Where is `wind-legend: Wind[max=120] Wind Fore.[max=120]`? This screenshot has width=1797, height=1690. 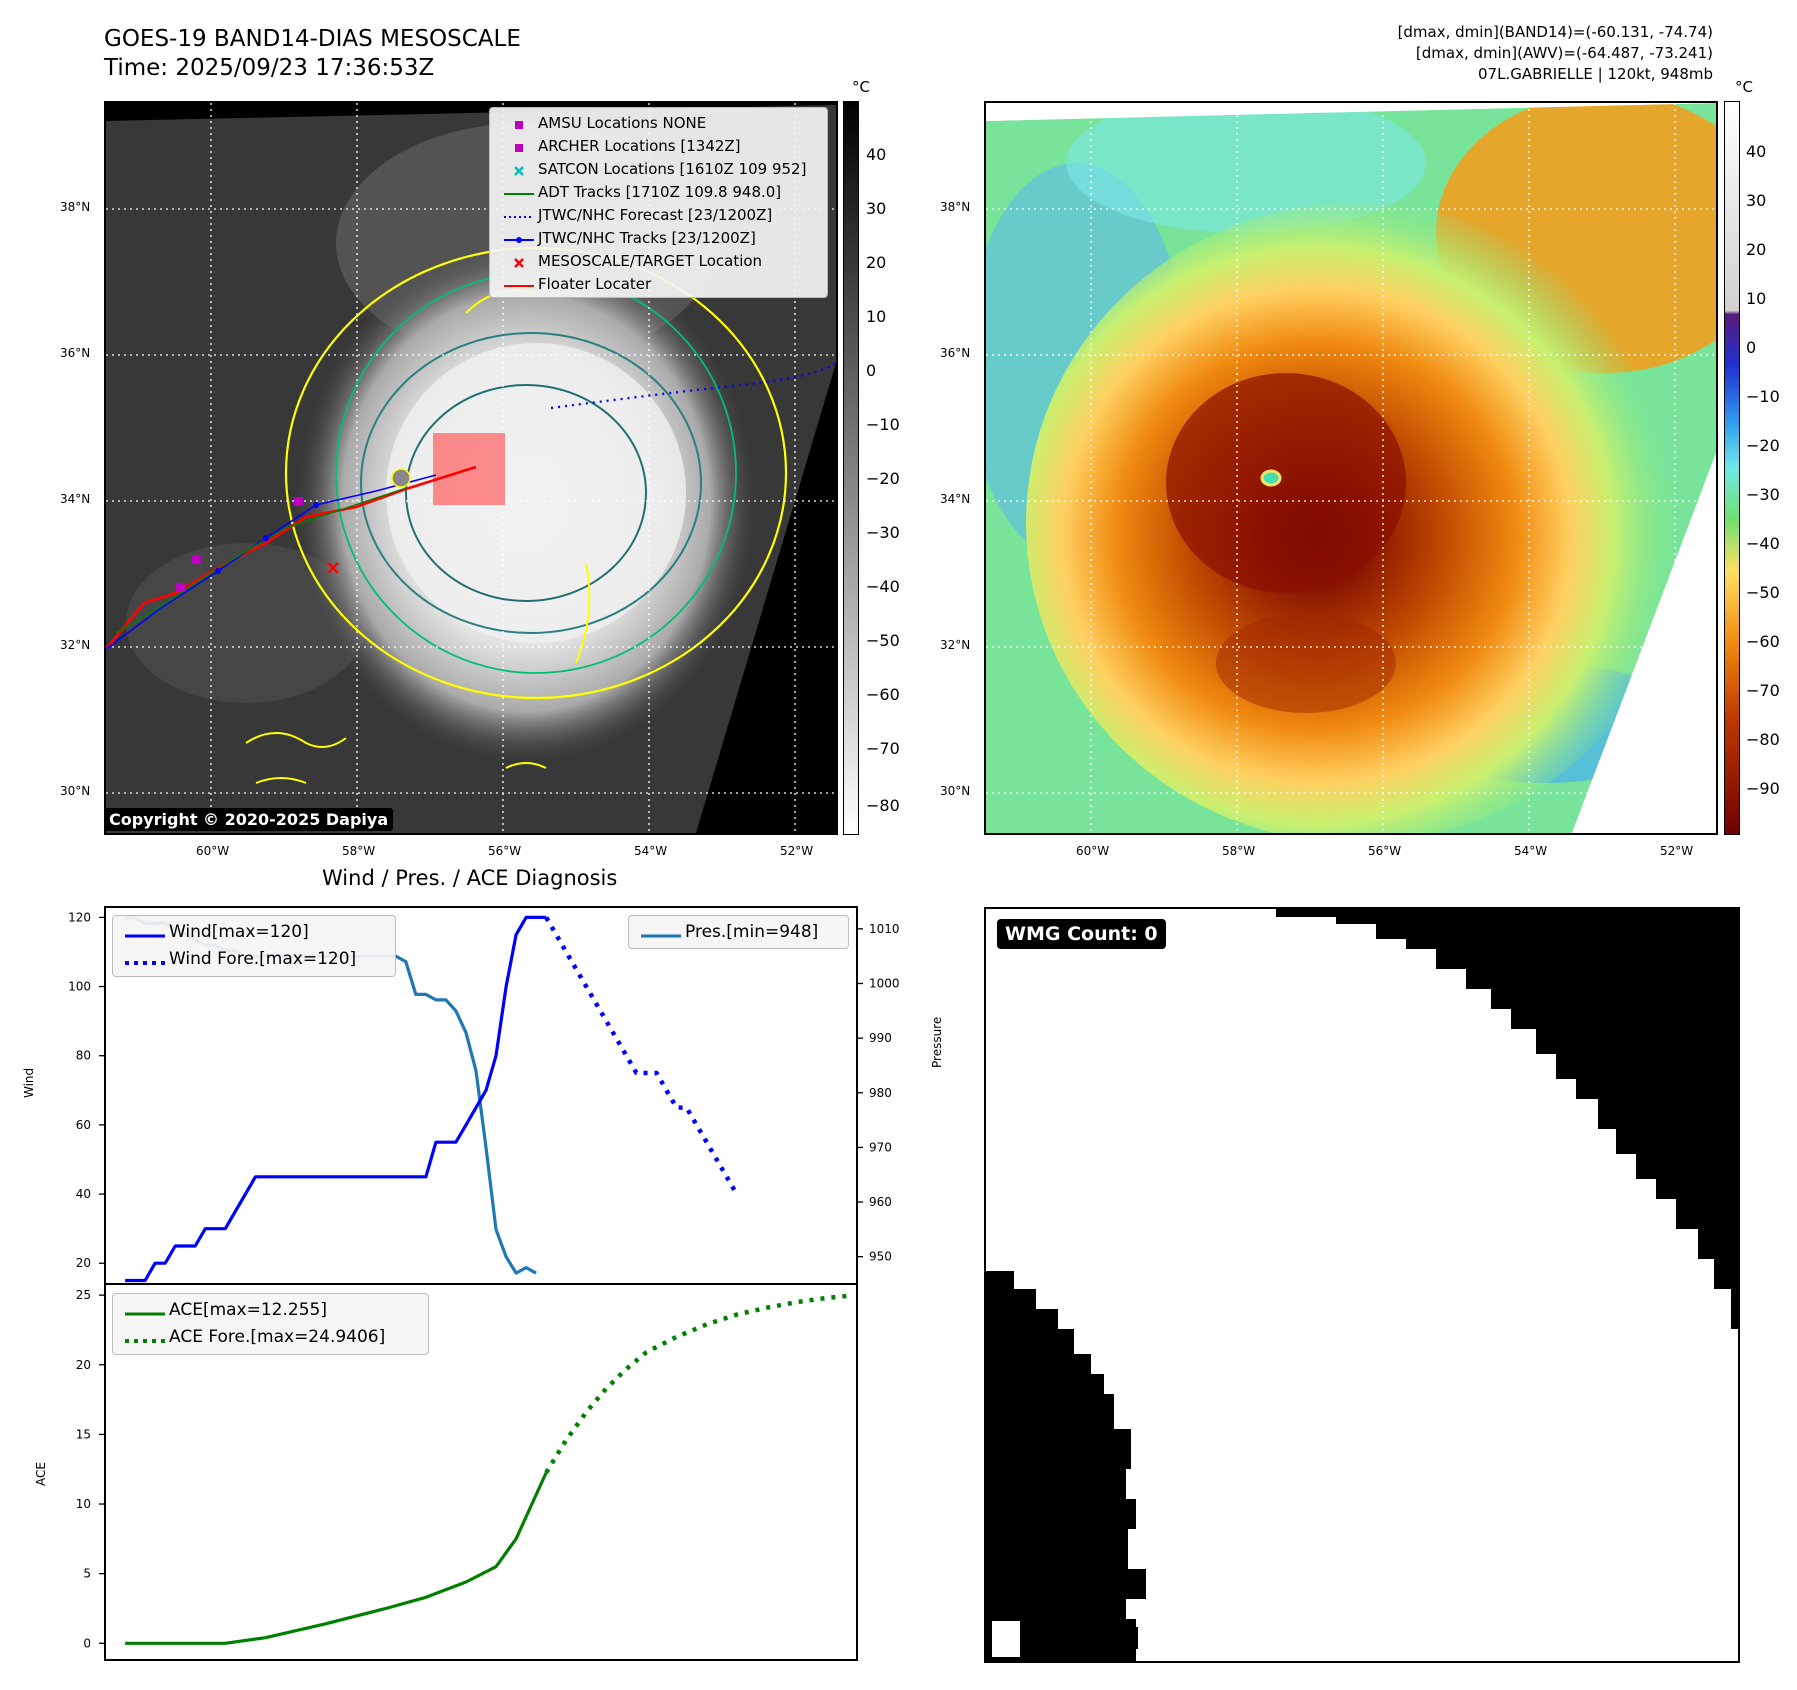 wind-legend: Wind[max=120] Wind Fore.[max=120] is located at coordinates (254, 946).